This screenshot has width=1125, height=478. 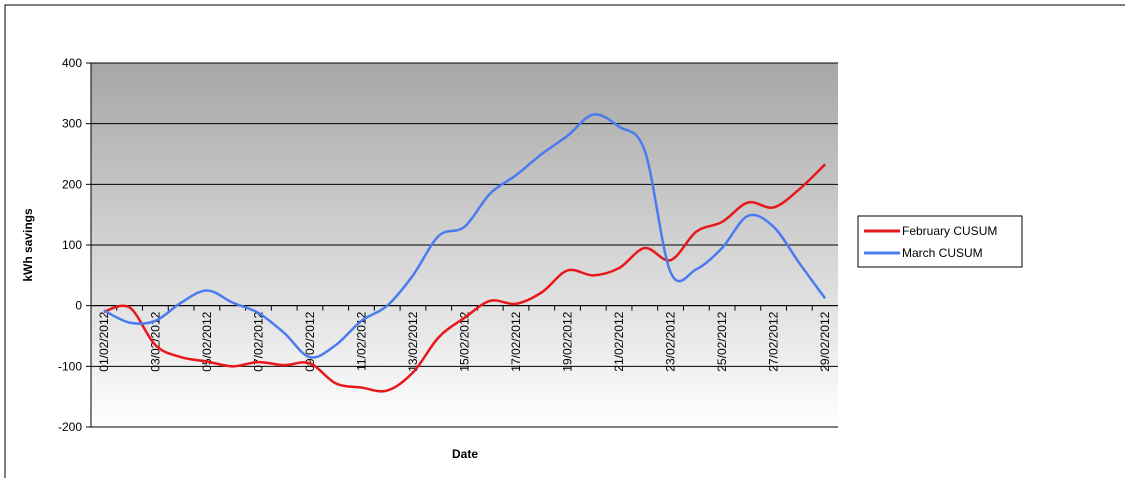 What do you see at coordinates (465, 454) in the screenshot?
I see `x-axis-label: Date` at bounding box center [465, 454].